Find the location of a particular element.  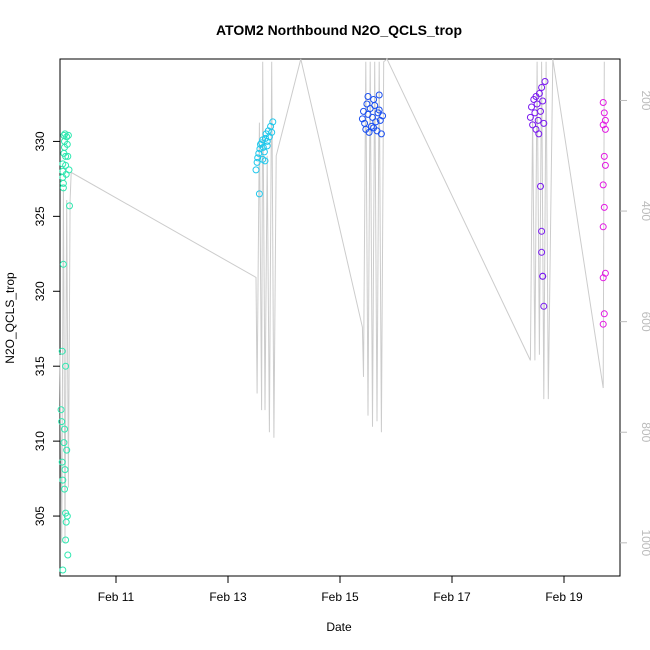

y-axis-label: N2O_QCLS_trop is located at coordinates (10, 318).